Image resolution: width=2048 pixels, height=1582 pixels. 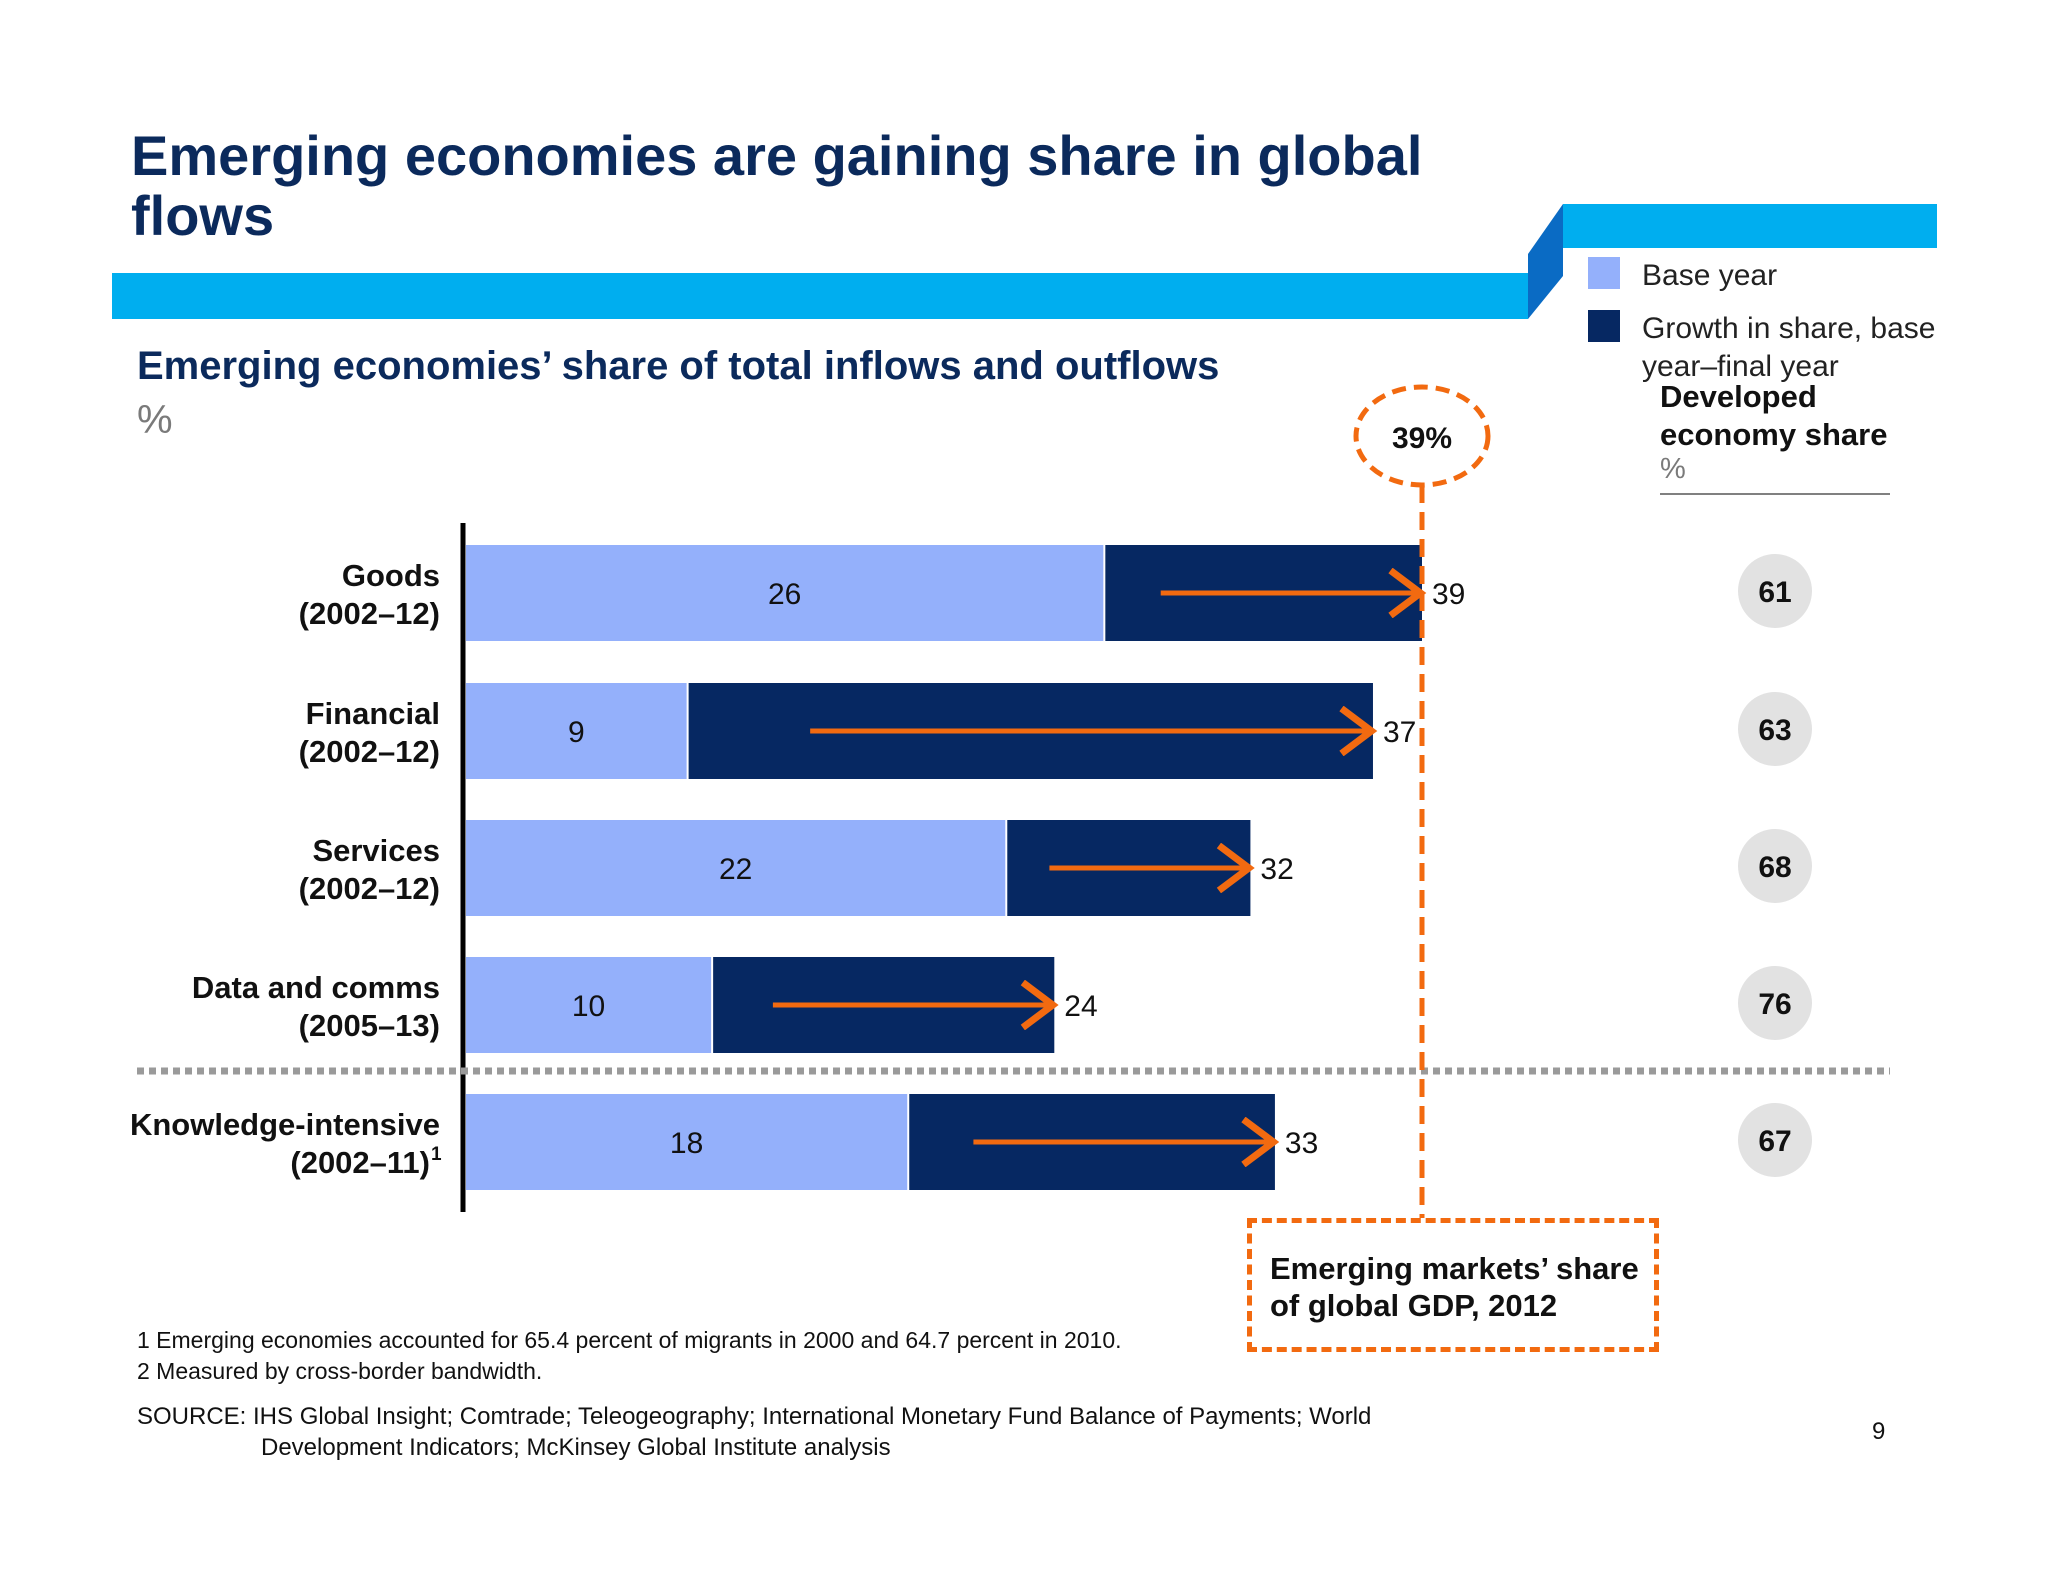 I want to click on legend-base-label: Base year, so click(x=1710, y=275).